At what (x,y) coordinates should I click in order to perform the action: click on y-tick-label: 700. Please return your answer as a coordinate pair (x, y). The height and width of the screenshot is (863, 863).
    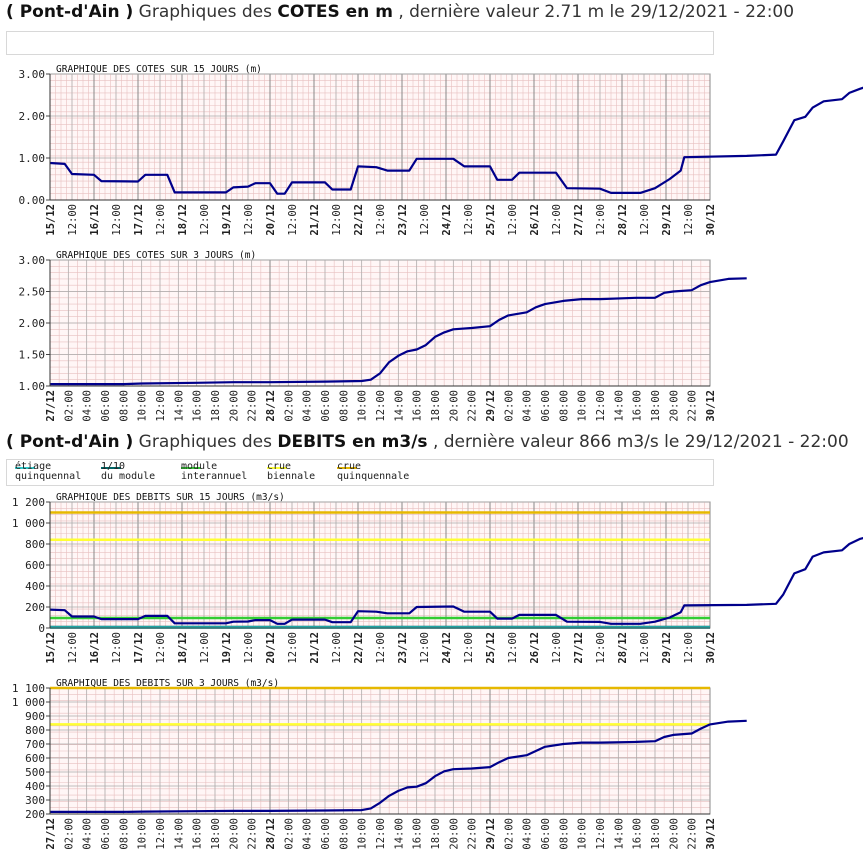
    Looking at the image, I should click on (35, 744).